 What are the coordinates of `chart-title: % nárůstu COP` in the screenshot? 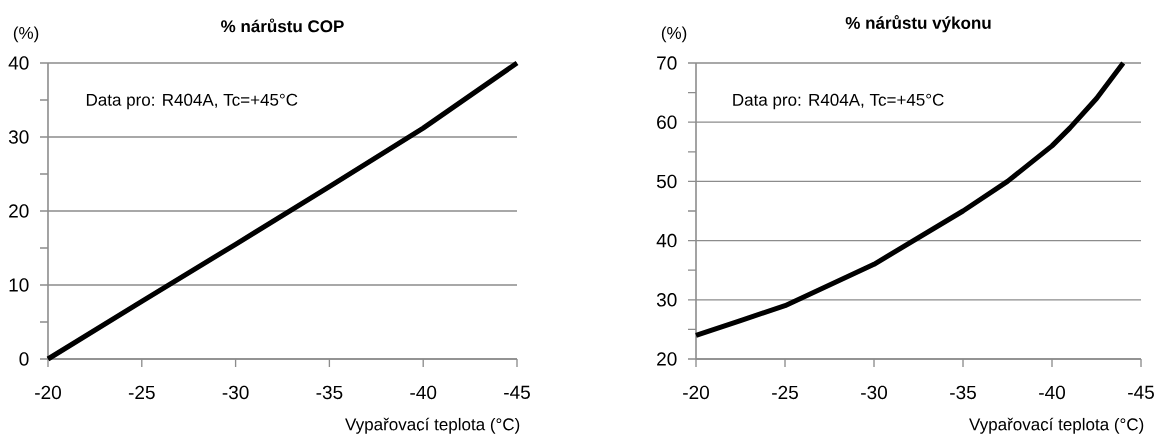 It's located at (282, 25).